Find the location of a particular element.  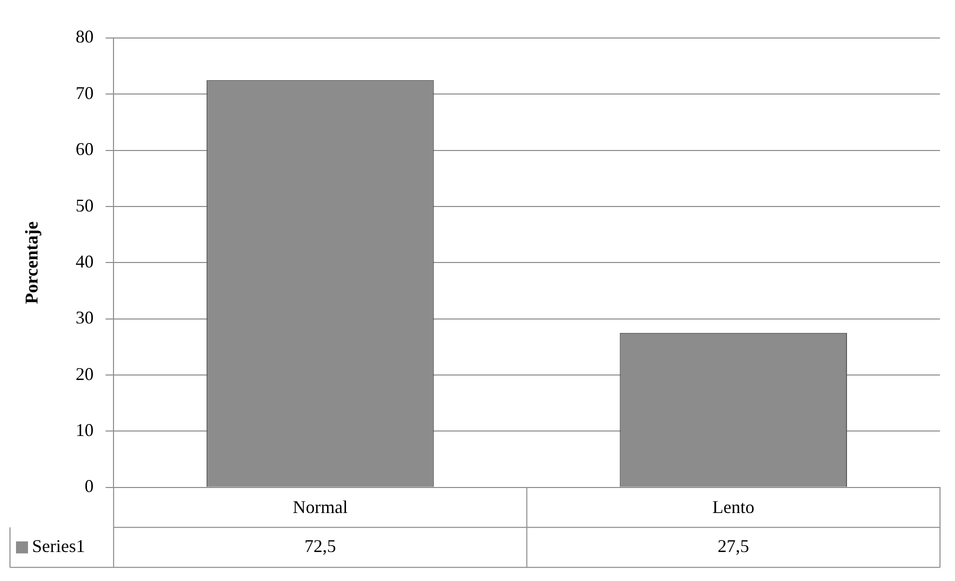

legend-label: Series1 is located at coordinates (58, 546).